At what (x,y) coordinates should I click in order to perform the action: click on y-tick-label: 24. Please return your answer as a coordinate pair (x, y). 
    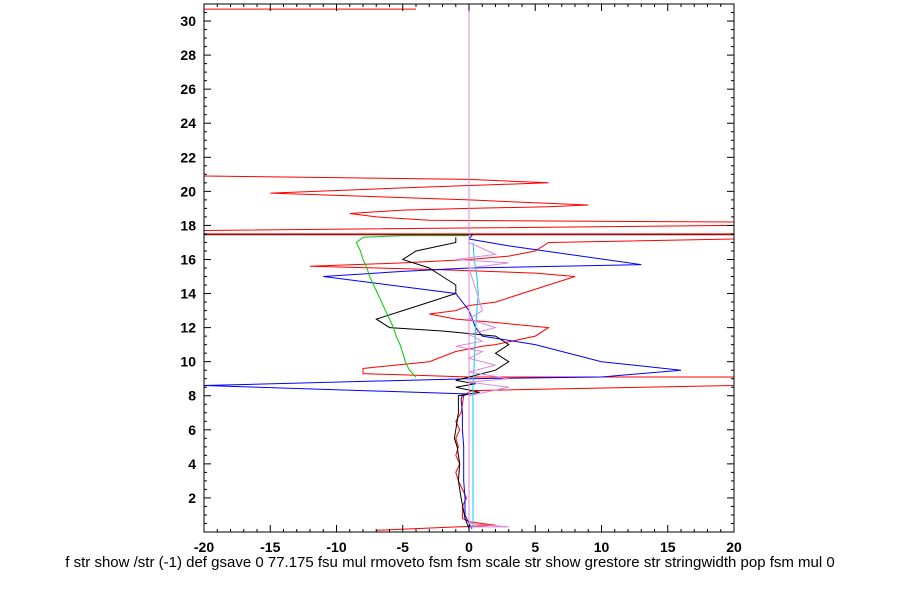
    Looking at the image, I should click on (188, 123).